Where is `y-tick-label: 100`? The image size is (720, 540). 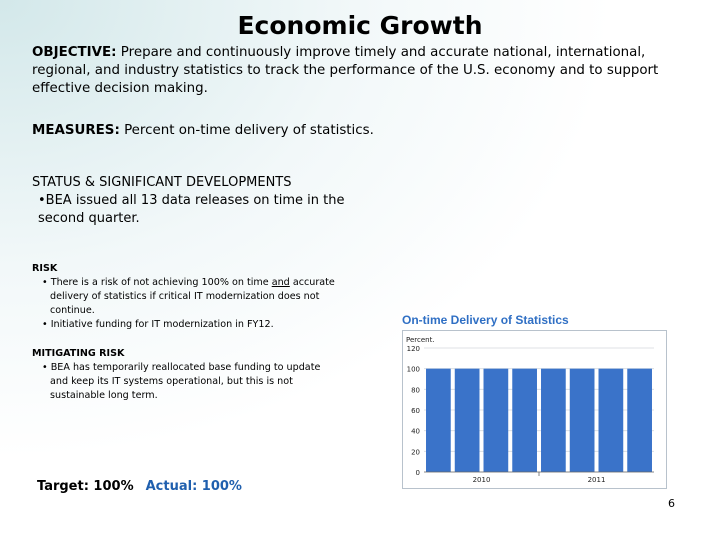 y-tick-label: 100 is located at coordinates (413, 370).